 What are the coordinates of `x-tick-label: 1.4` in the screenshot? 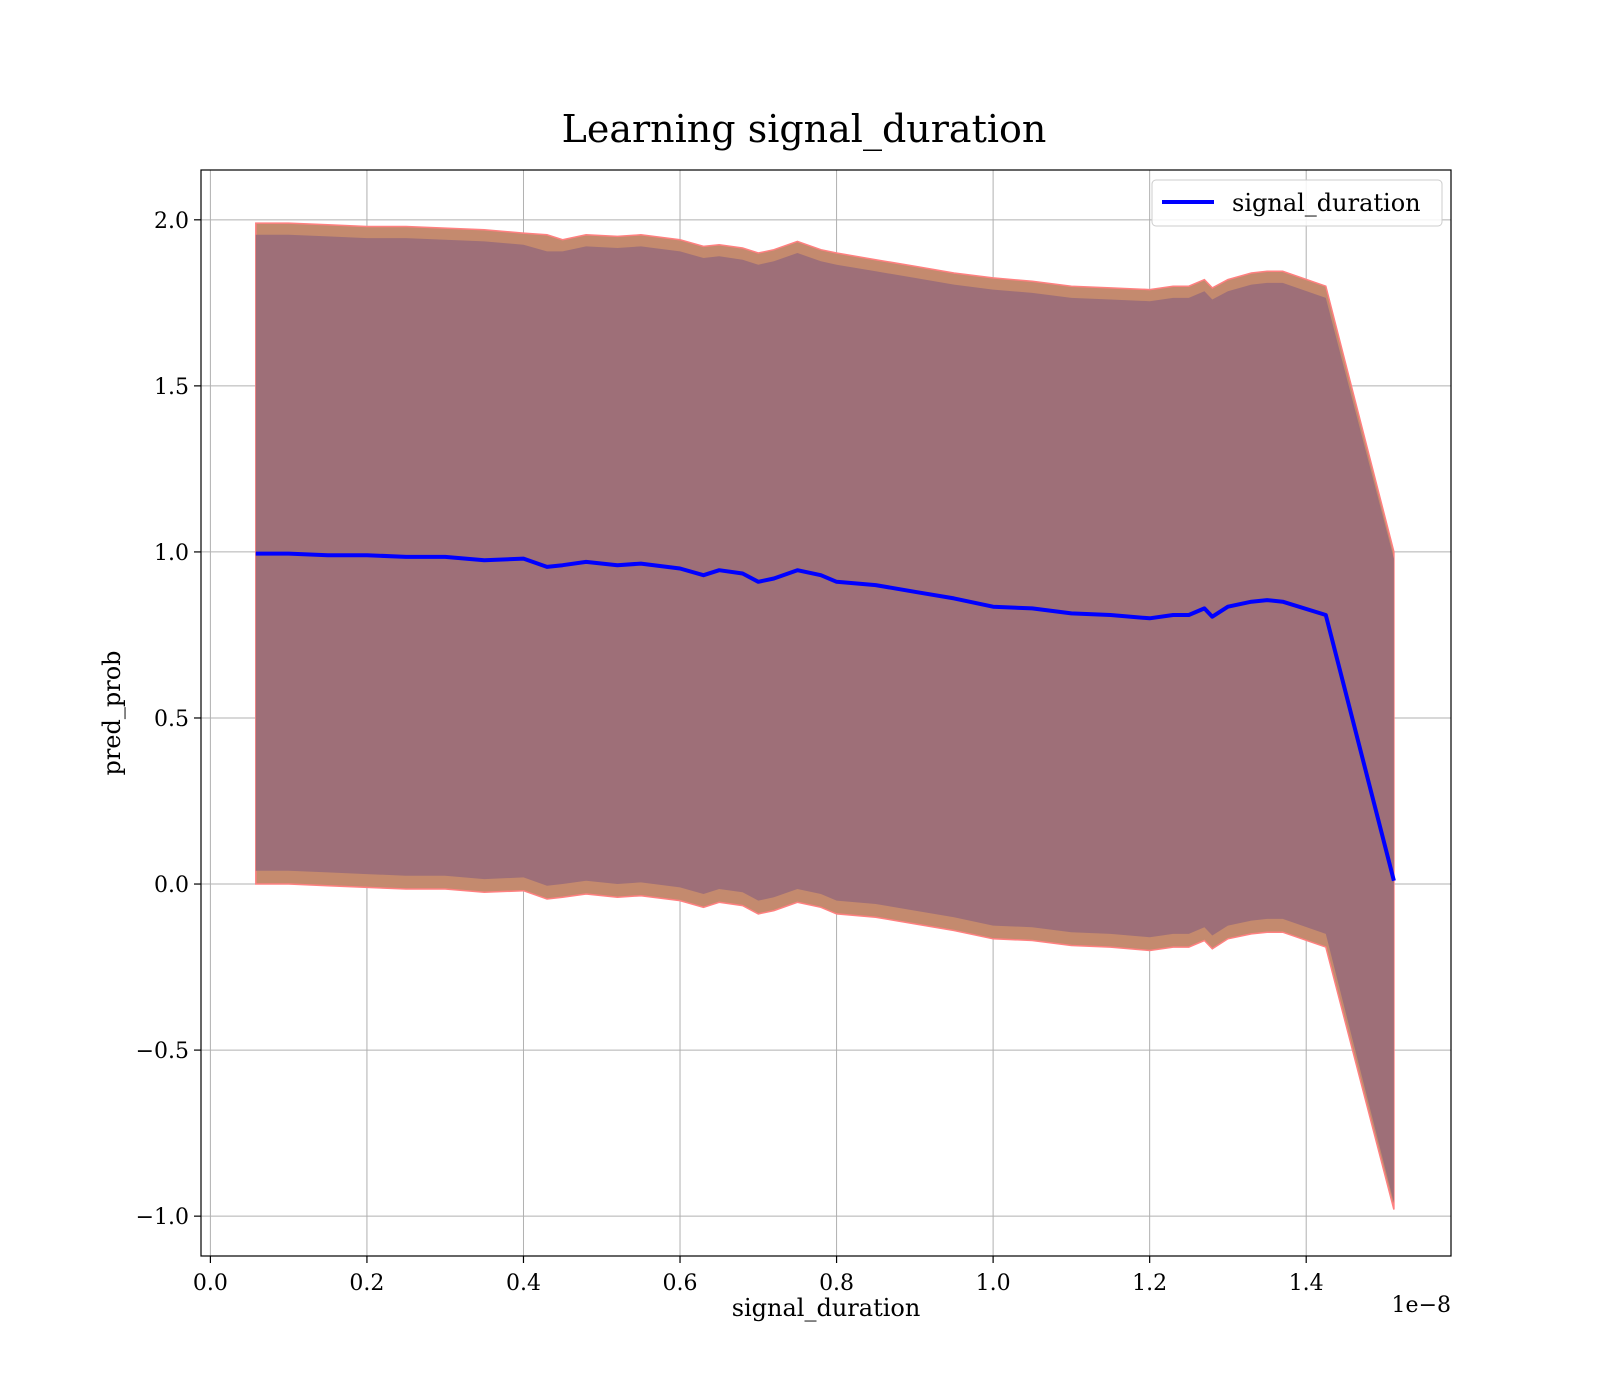 It's located at (1306, 1283).